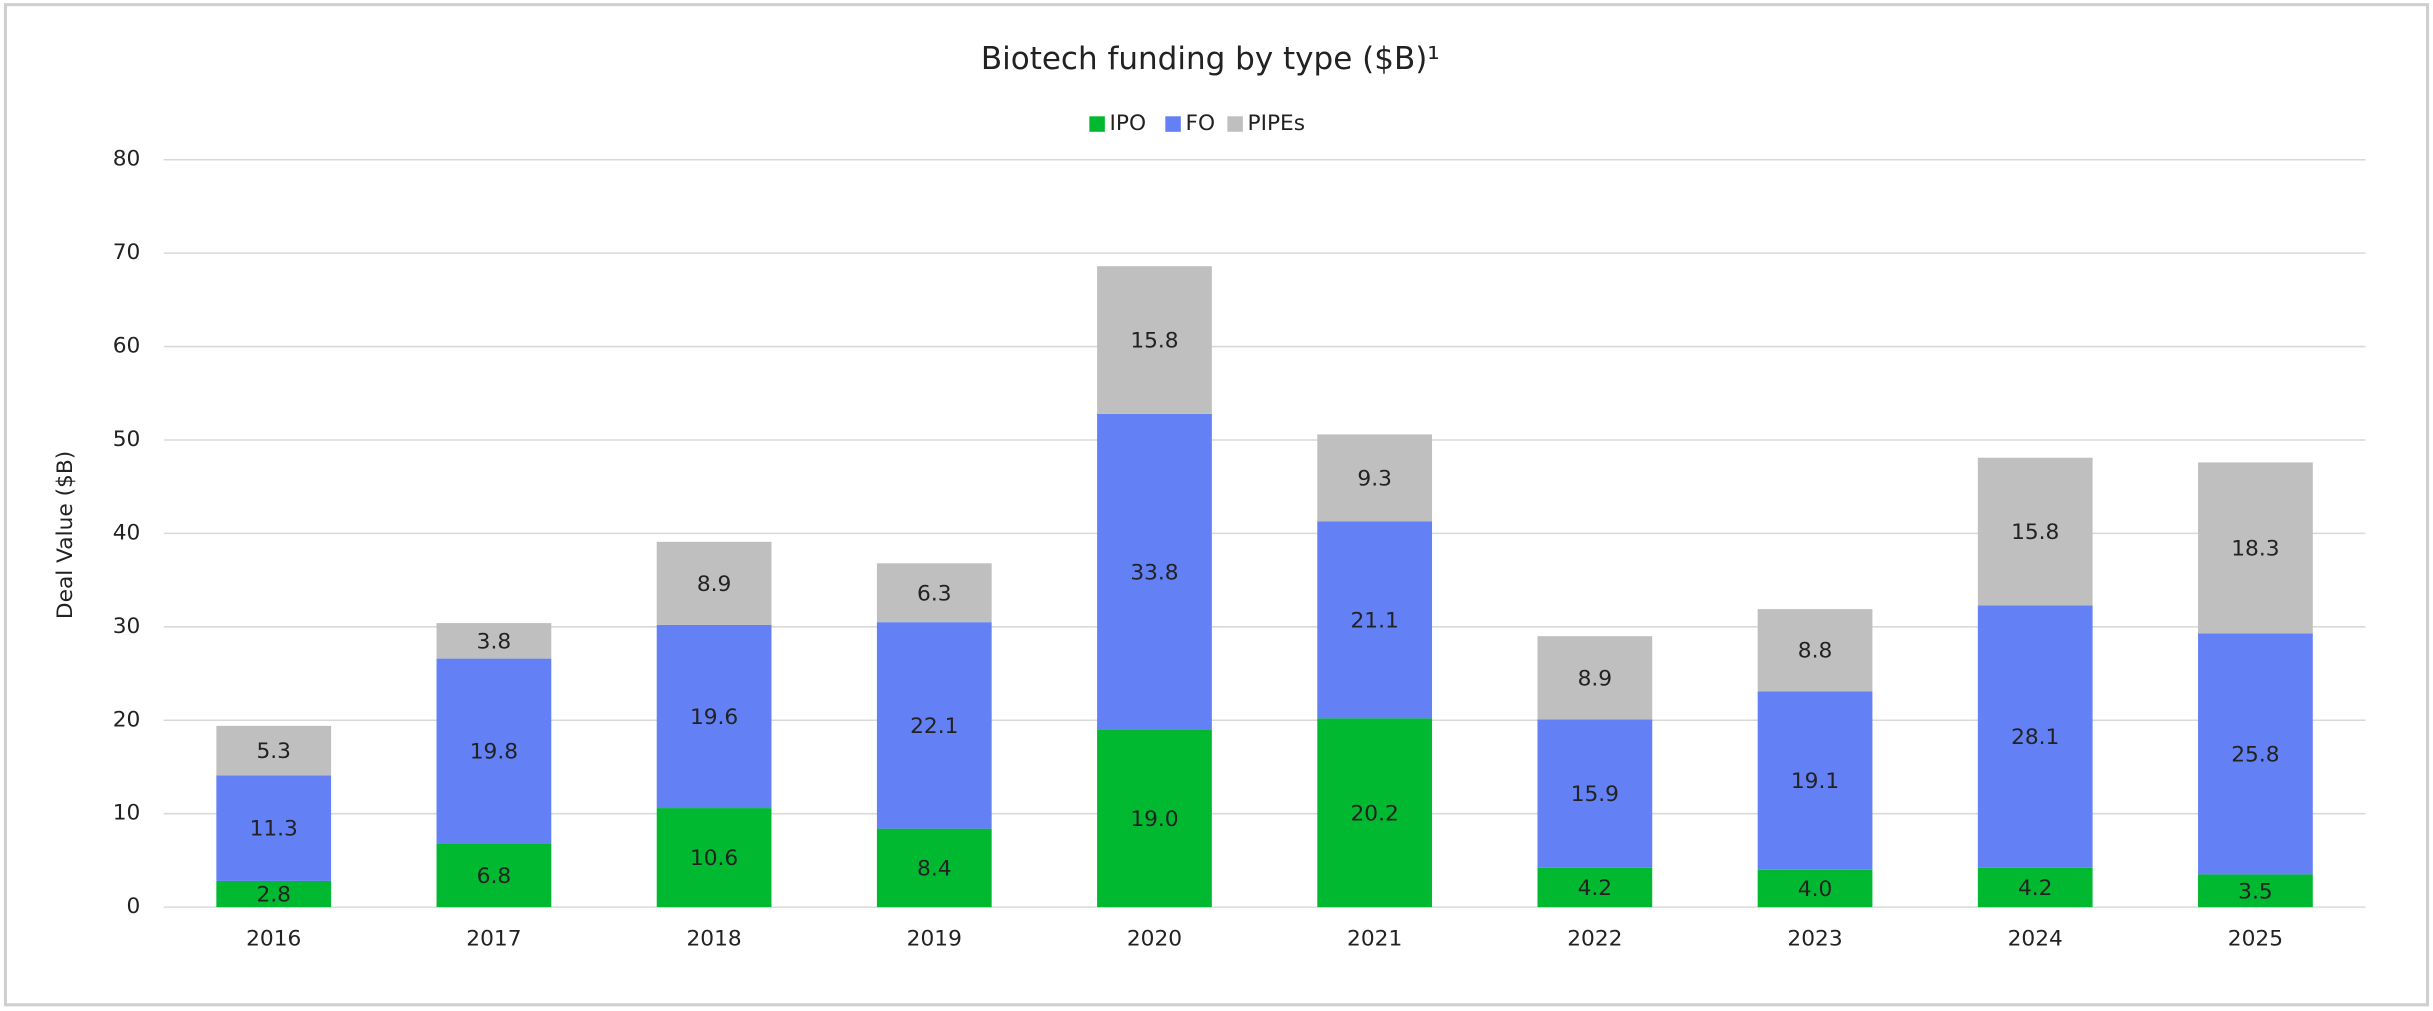 This screenshot has height=1011, width=2433. What do you see at coordinates (127, 346) in the screenshot?
I see `y-tick-label: 60` at bounding box center [127, 346].